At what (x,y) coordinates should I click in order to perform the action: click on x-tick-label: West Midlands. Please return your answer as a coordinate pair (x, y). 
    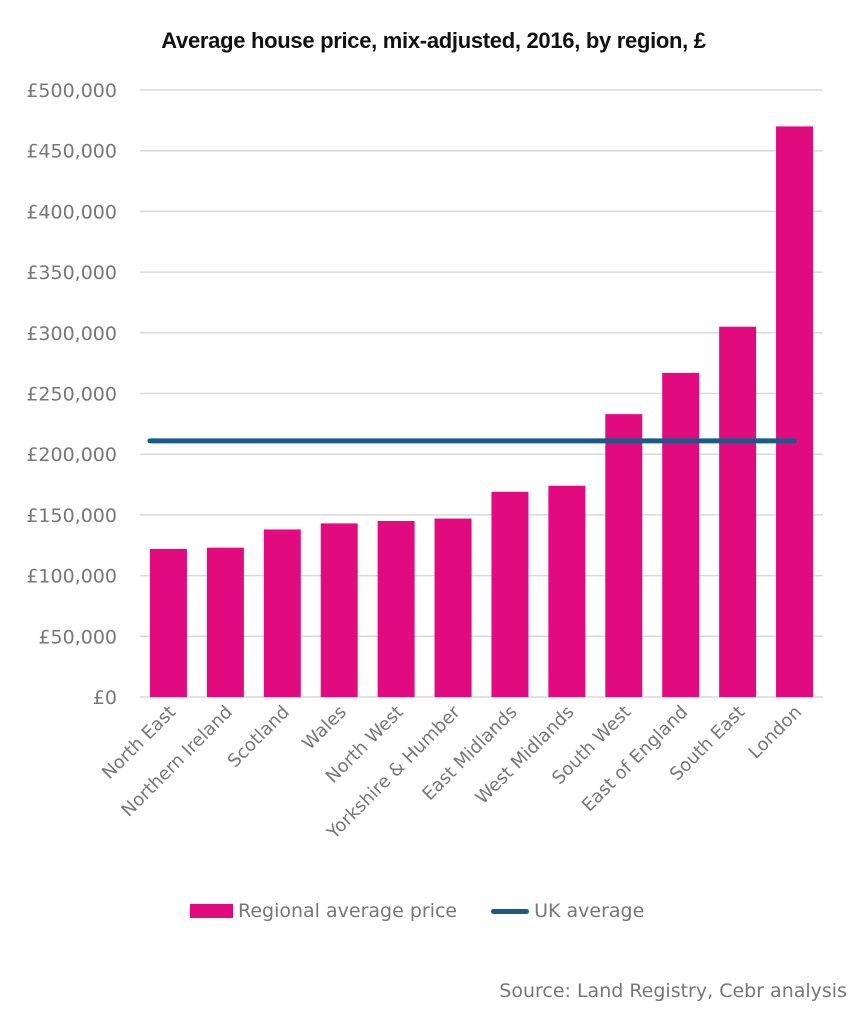
    Looking at the image, I should click on (525, 755).